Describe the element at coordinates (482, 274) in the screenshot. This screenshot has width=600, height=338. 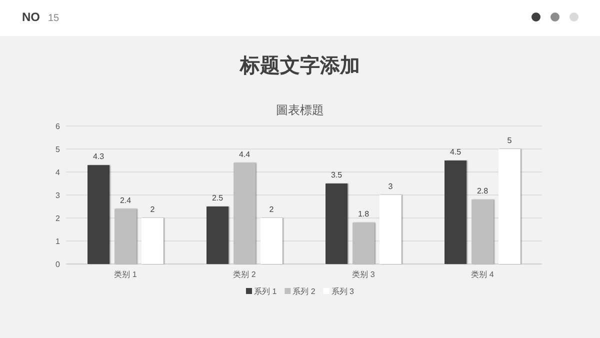
I see `x-tick-label: 类别 4` at that location.